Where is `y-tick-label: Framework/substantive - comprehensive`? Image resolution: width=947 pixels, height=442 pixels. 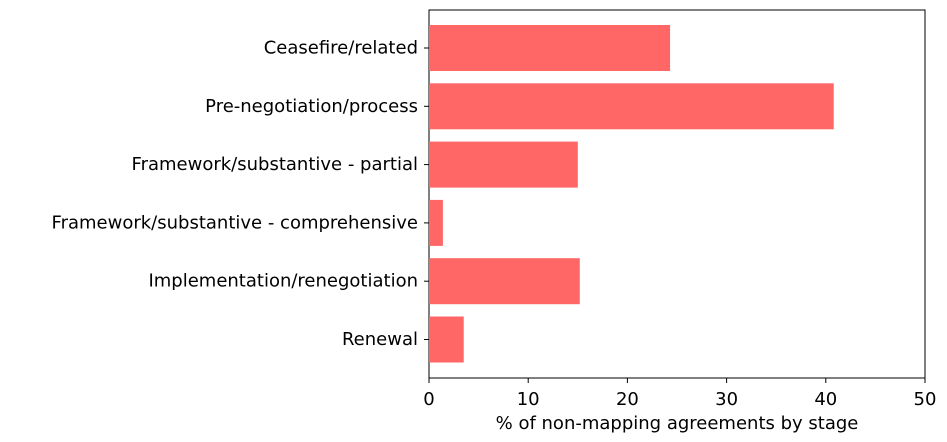 y-tick-label: Framework/substantive - comprehensive is located at coordinates (235, 222).